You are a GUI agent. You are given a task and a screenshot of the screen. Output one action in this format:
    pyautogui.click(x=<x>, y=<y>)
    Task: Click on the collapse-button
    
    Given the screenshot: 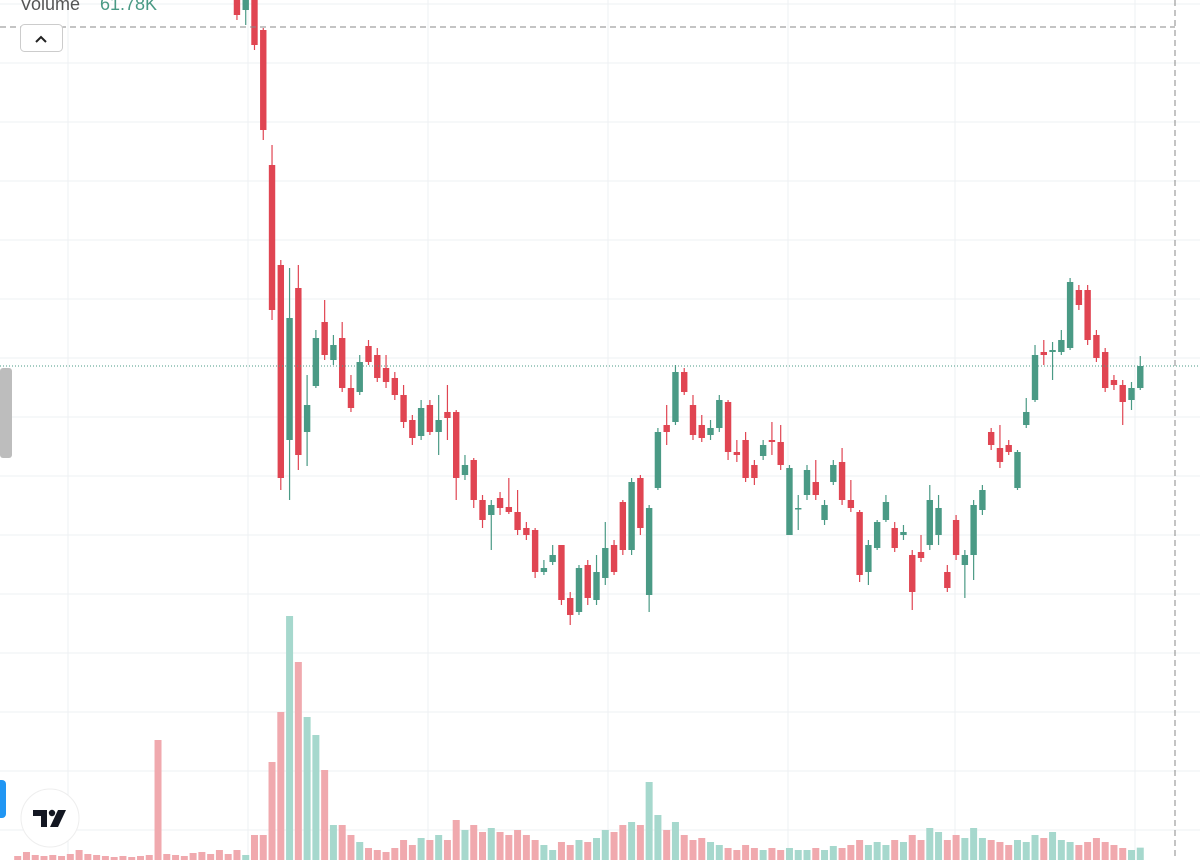 What is the action you would take?
    pyautogui.click(x=41, y=38)
    